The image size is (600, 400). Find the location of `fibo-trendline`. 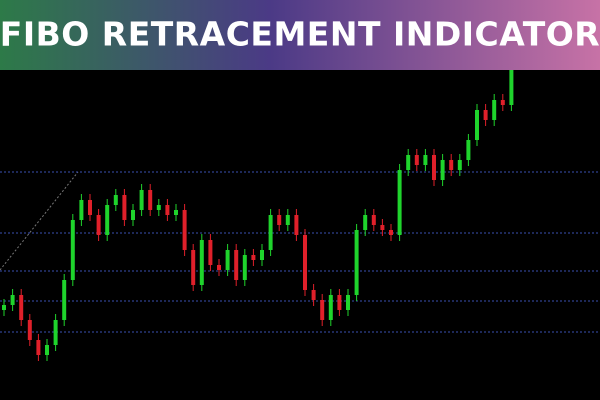

fibo-trendline is located at coordinates (39, 221).